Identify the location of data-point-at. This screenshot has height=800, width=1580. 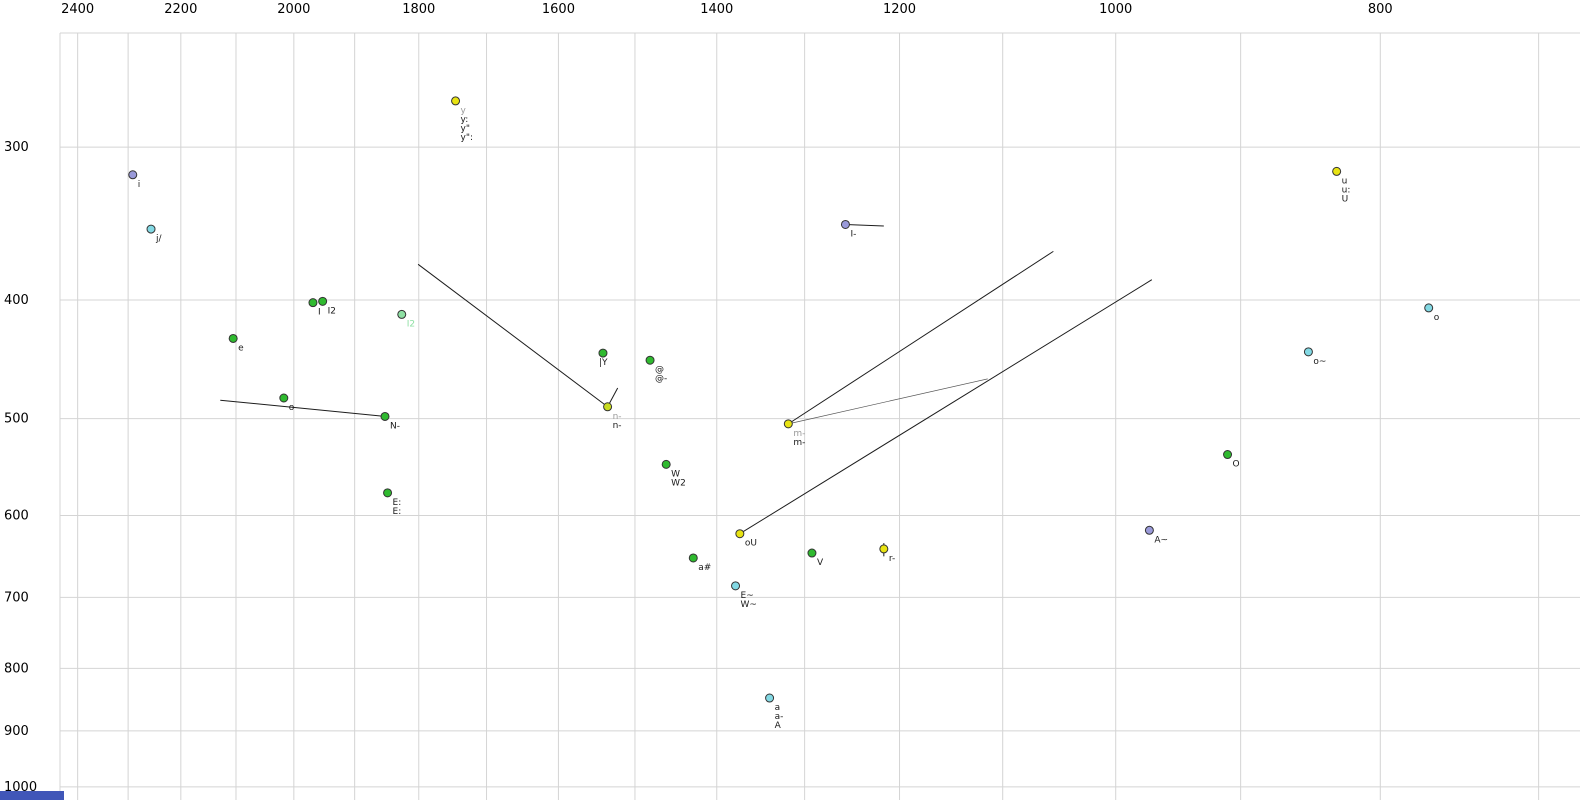
(650, 360).